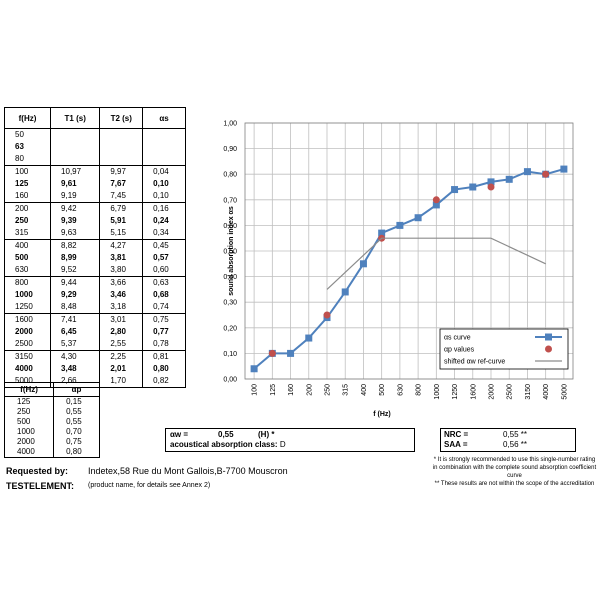 The image size is (600, 600). I want to click on table-cell: 0,04, so click(164, 171).